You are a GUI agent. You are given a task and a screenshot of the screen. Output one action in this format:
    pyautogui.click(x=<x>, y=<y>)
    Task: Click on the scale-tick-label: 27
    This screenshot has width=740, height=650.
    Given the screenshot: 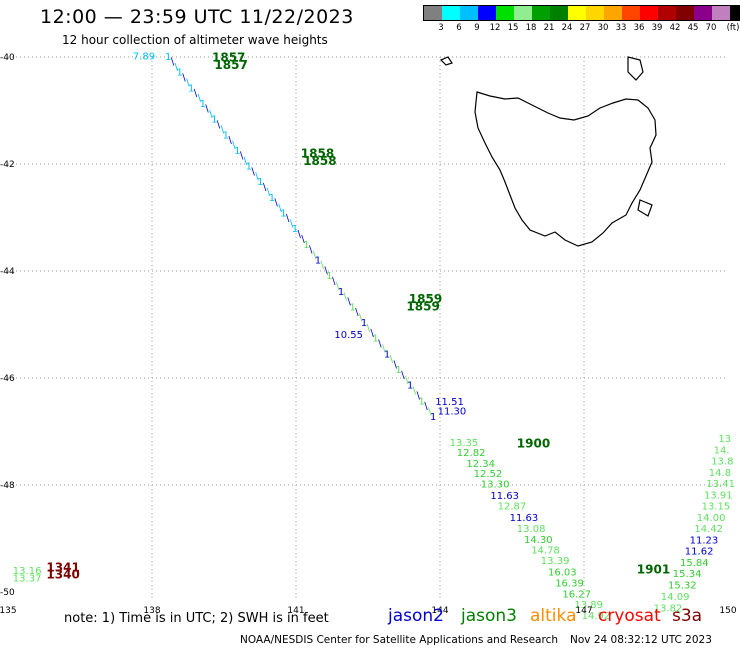 What is the action you would take?
    pyautogui.click(x=585, y=28)
    